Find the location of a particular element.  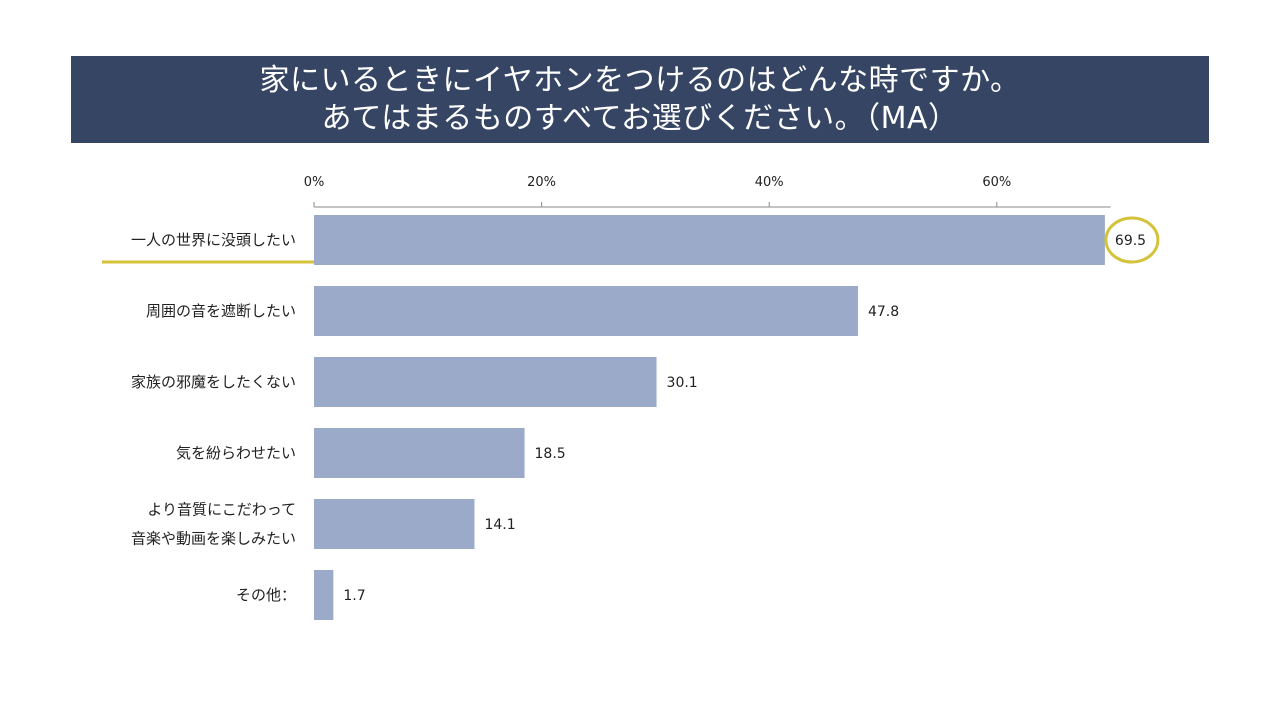

data-label: 18.5 is located at coordinates (550, 454).